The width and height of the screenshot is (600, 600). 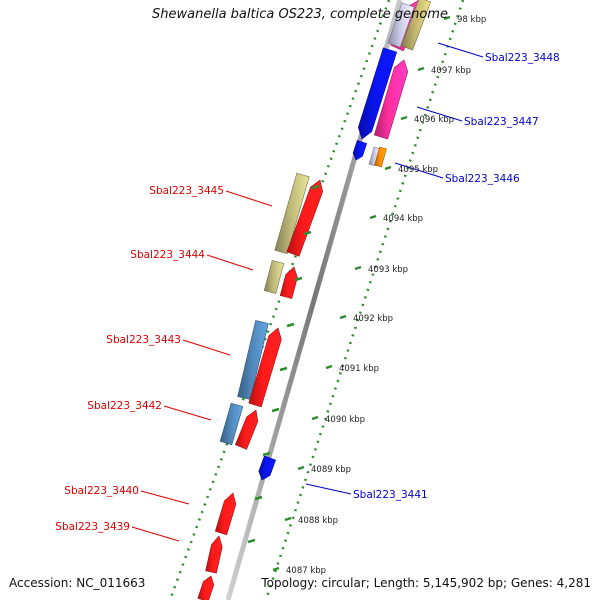 What do you see at coordinates (206, 587) in the screenshot?
I see `gene-red-bottom` at bounding box center [206, 587].